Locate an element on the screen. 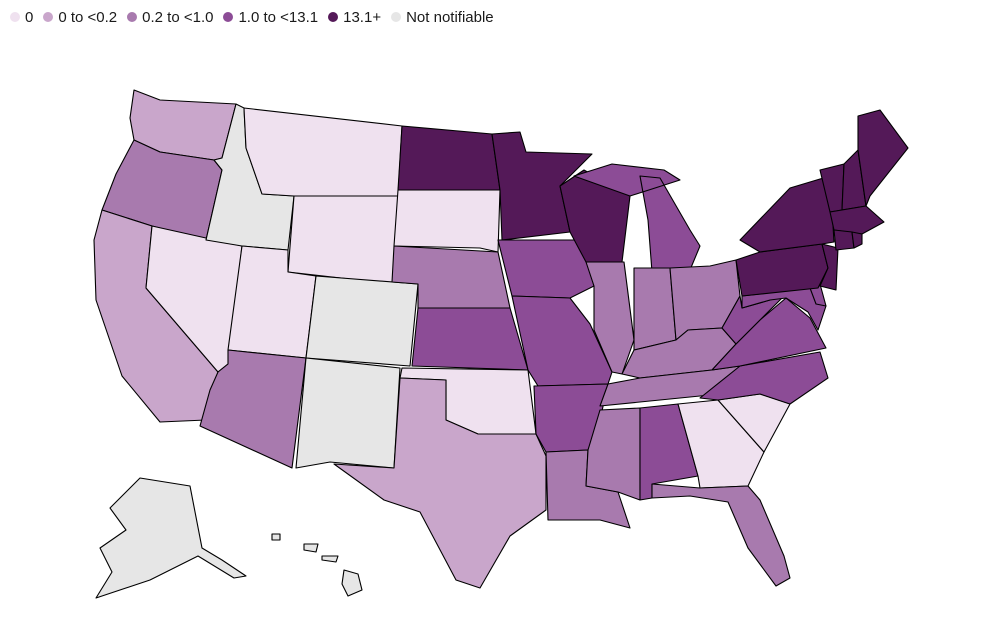 The width and height of the screenshot is (986, 642). legend-label: 1.0 to <13.1 is located at coordinates (278, 17).